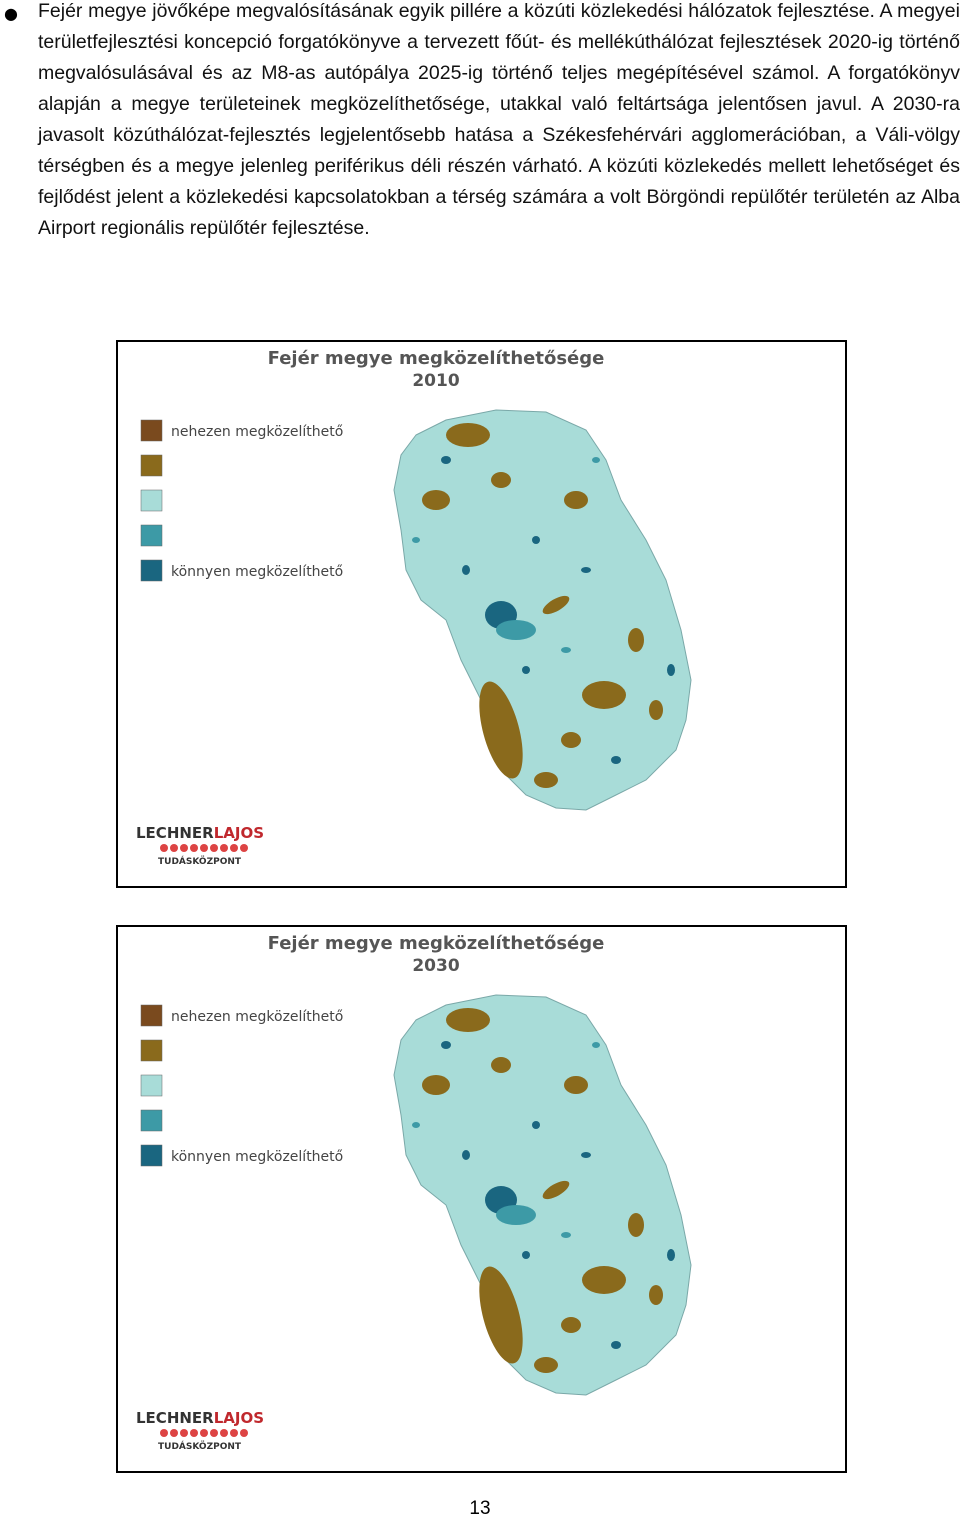 The height and width of the screenshot is (1521, 960). I want to click on map-year: 2010, so click(435, 381).